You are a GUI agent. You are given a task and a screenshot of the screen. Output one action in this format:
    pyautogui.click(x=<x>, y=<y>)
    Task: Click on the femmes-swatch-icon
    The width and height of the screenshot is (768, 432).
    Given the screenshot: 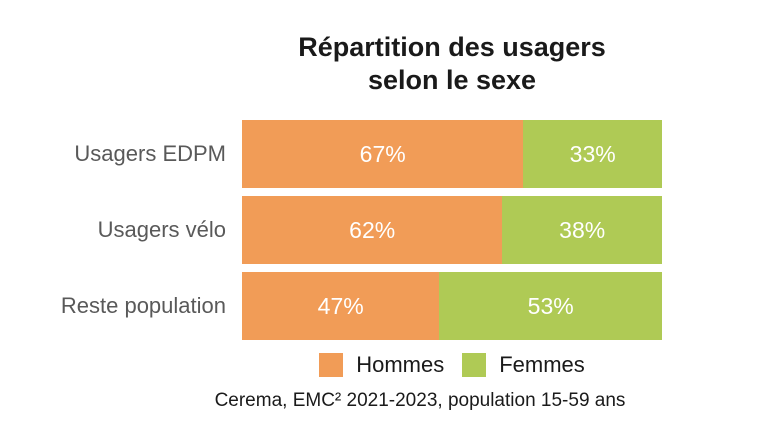 What is the action you would take?
    pyautogui.click(x=474, y=365)
    